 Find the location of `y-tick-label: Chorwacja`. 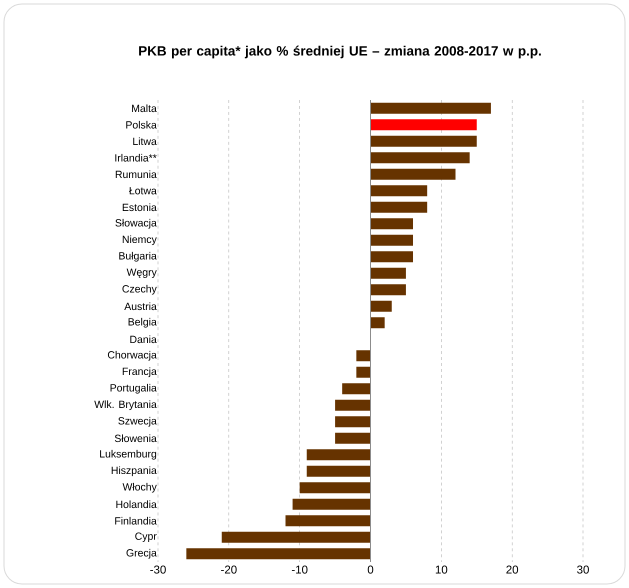

y-tick-label: Chorwacja is located at coordinates (132, 355).